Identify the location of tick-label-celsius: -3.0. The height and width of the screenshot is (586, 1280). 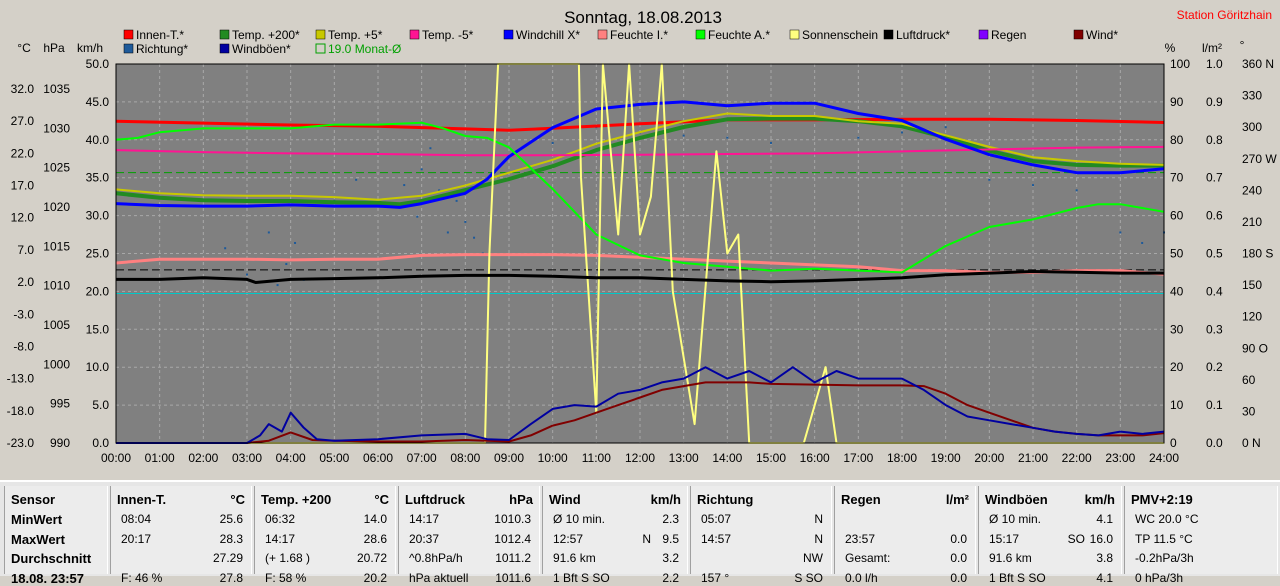
(23, 314).